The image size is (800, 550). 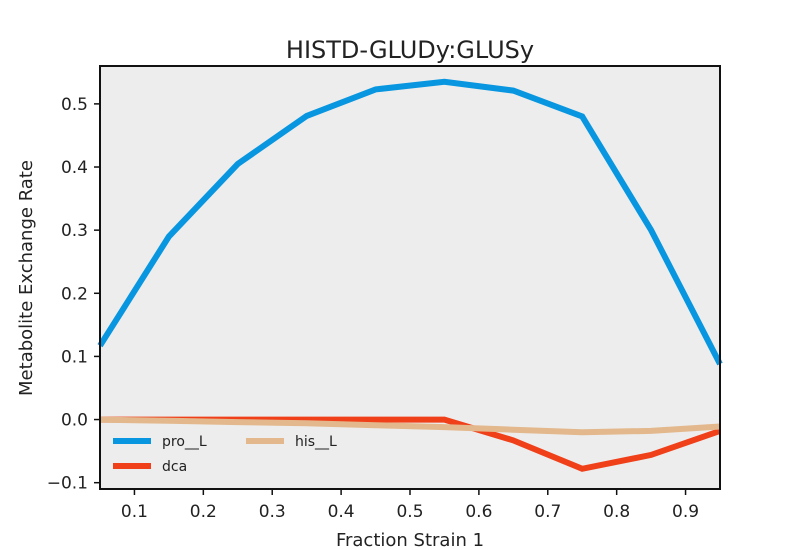 What do you see at coordinates (410, 50) in the screenshot?
I see `chart-title: HISTD-GLUDy:GLUSy` at bounding box center [410, 50].